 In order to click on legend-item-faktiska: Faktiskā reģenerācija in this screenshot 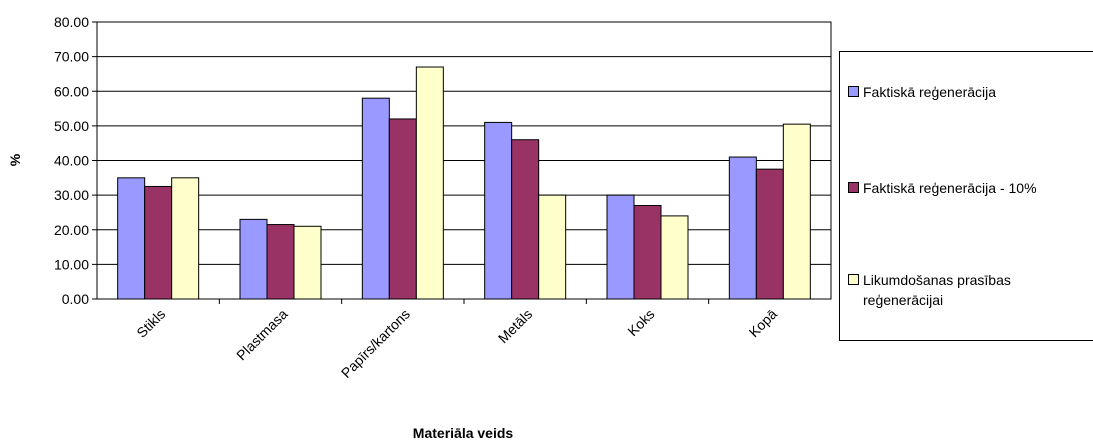, I will do `click(922, 92)`.